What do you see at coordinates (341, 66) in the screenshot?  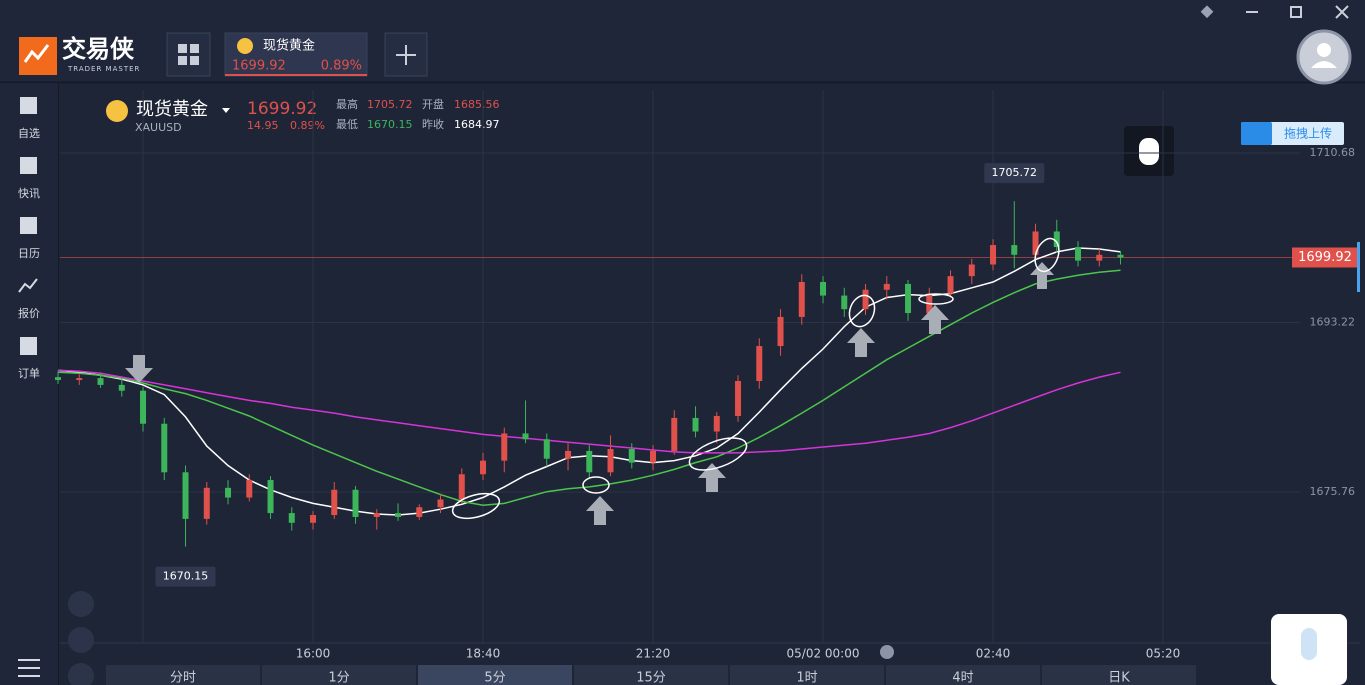 I see `tab-change: 0.89%` at bounding box center [341, 66].